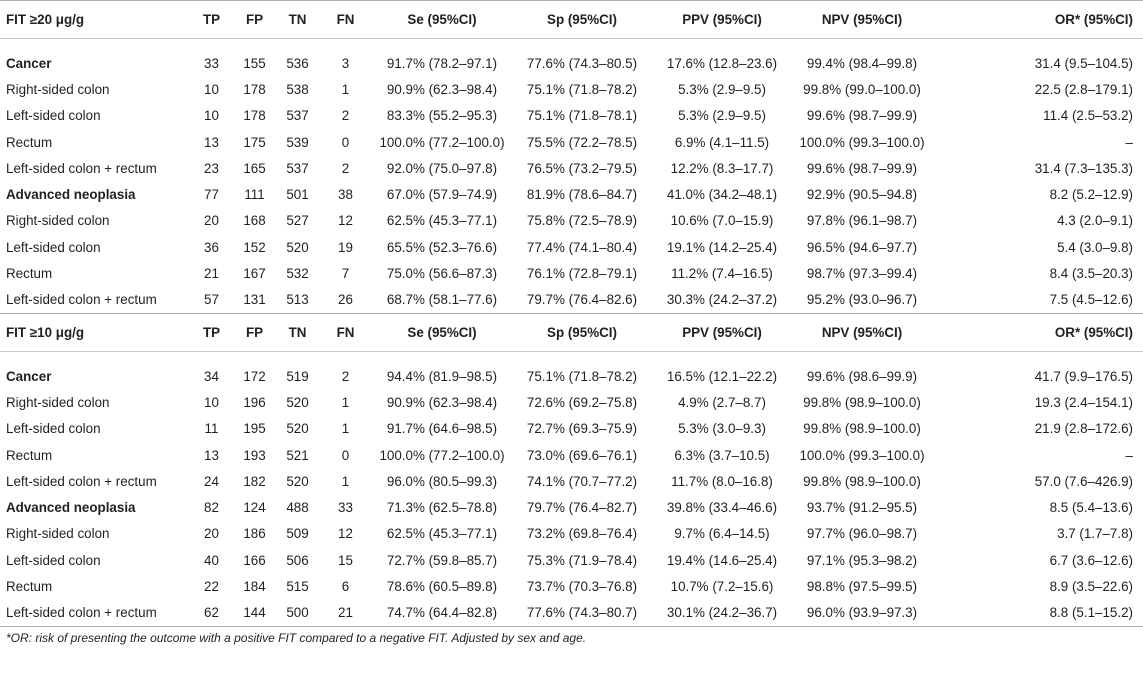 The width and height of the screenshot is (1143, 679). I want to click on table-cell: 100.0% (99.3–100.0), so click(862, 455).